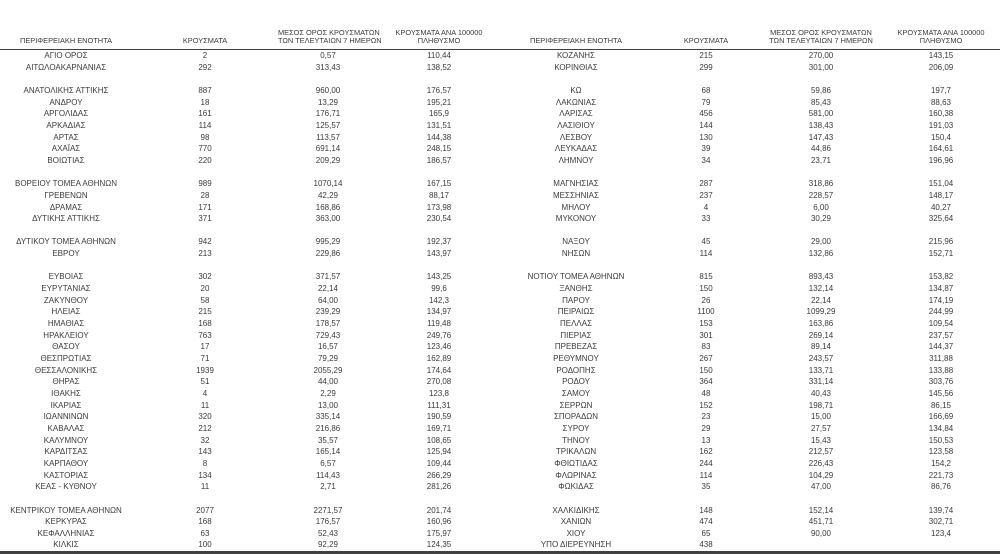  I want to click on table-row: ΠΡΕΒΕΖΑΣ 83 89,14 144,37, so click(750, 347).